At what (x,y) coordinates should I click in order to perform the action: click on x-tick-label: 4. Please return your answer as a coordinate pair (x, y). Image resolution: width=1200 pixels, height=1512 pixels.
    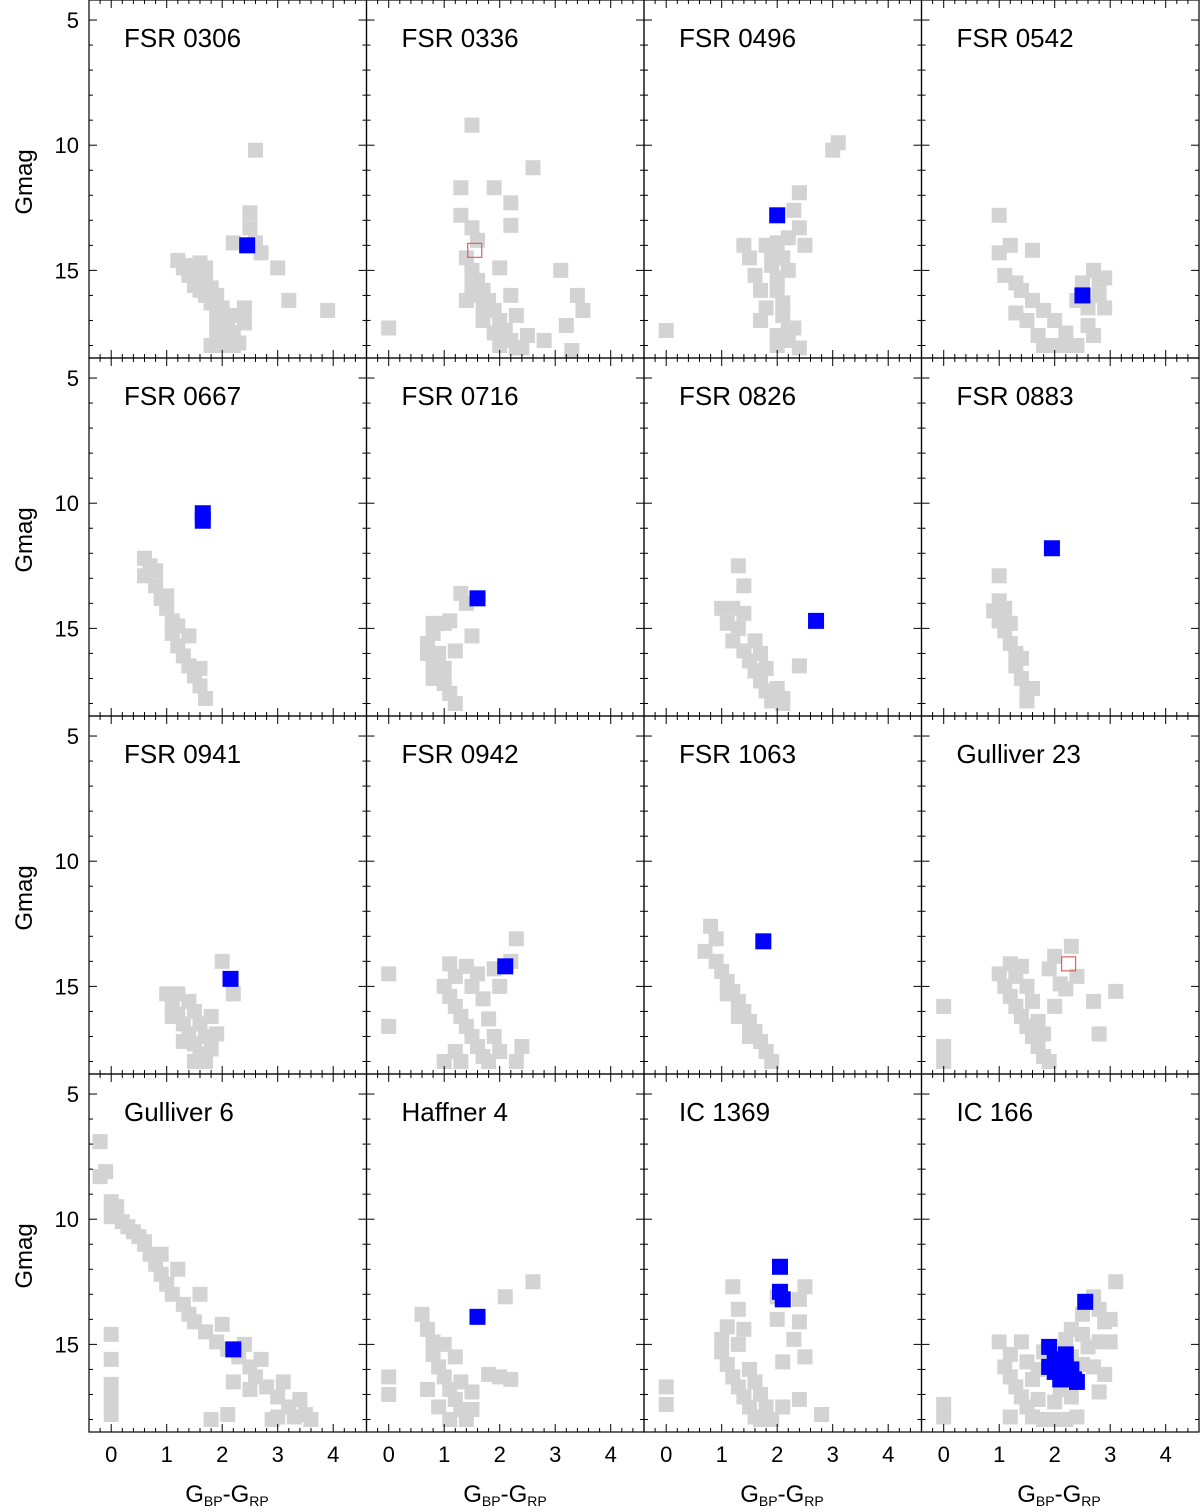
    Looking at the image, I should click on (611, 1454).